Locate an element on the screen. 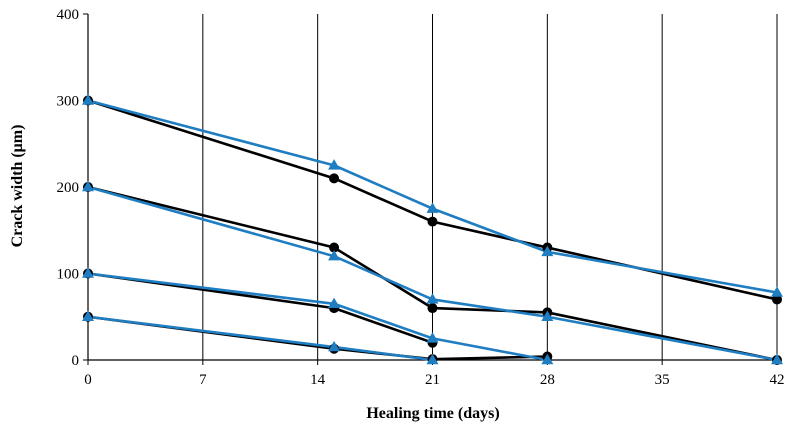 Image resolution: width=790 pixels, height=432 pixels. y-tick-label: 0 is located at coordinates (76, 361).